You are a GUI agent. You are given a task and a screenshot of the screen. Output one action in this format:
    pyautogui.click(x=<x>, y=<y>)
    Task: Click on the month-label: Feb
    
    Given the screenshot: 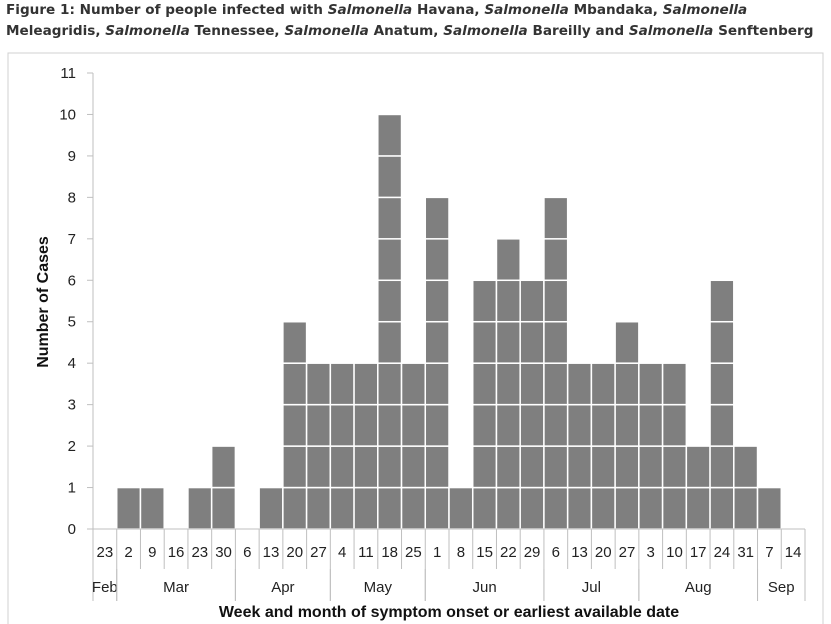 What is the action you would take?
    pyautogui.click(x=105, y=587)
    